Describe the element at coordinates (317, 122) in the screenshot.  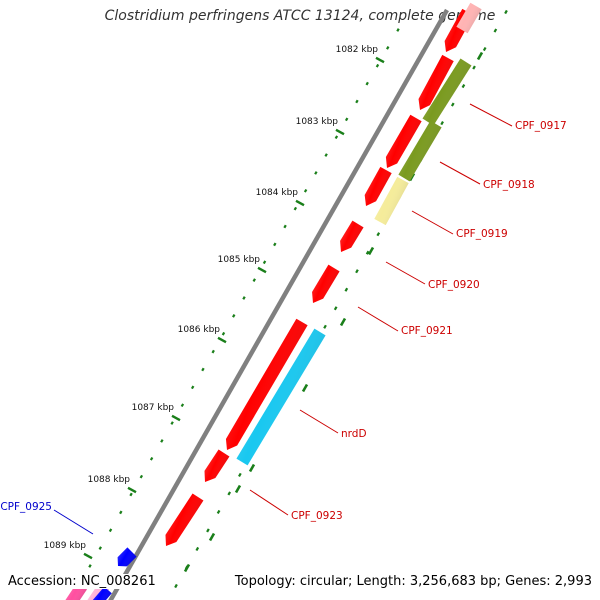
I see `tick-label: 1083 kbp` at that location.